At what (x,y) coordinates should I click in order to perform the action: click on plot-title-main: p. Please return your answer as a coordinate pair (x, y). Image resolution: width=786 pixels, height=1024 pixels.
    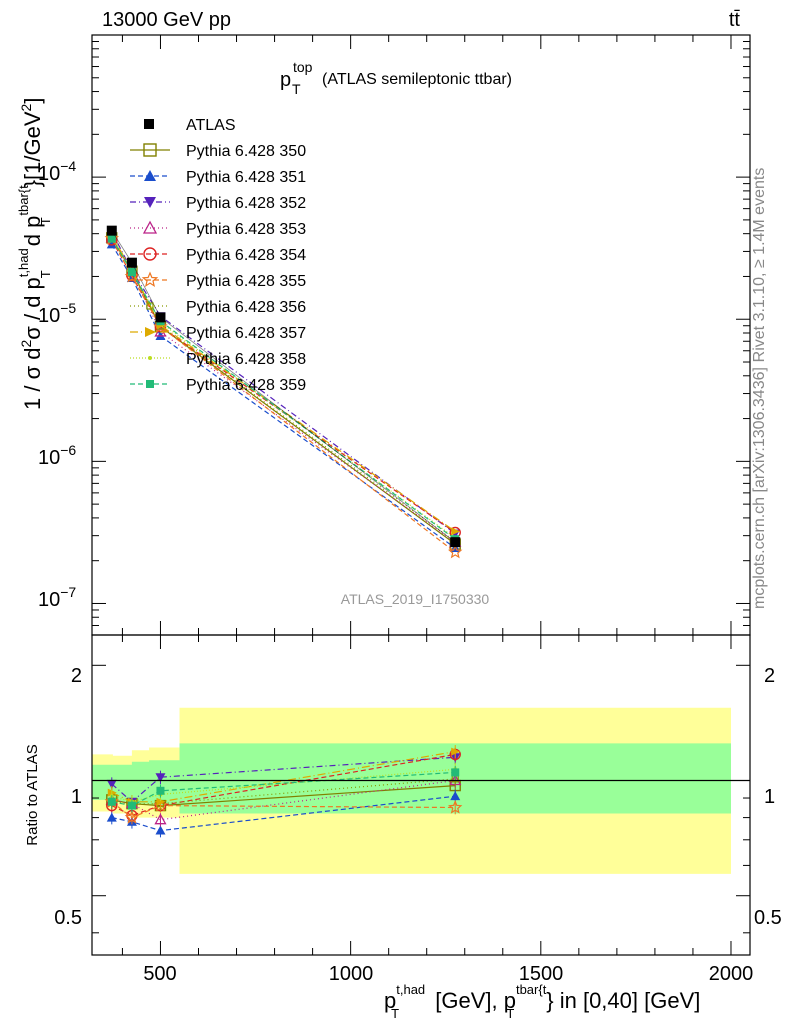
    Looking at the image, I should click on (285, 80).